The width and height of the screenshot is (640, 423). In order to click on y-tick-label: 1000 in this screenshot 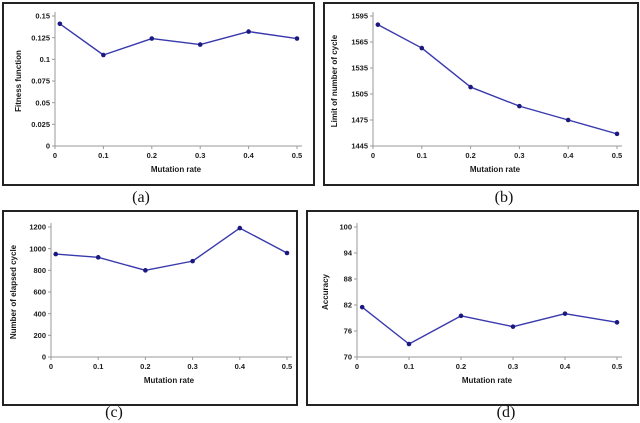, I will do `click(37, 248)`.